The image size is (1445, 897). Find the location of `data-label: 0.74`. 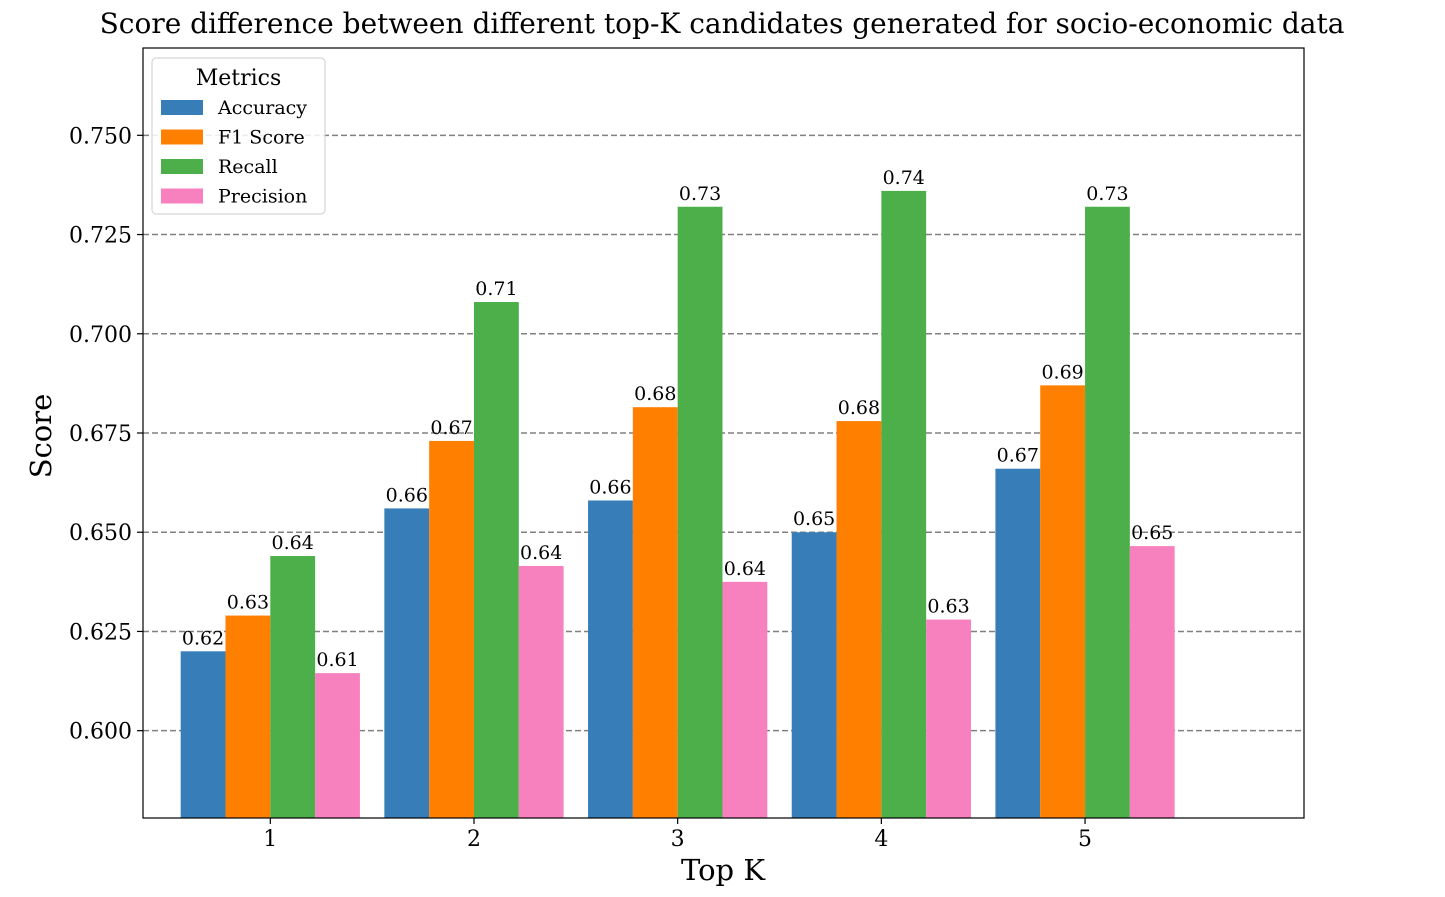

data-label: 0.74 is located at coordinates (904, 178).